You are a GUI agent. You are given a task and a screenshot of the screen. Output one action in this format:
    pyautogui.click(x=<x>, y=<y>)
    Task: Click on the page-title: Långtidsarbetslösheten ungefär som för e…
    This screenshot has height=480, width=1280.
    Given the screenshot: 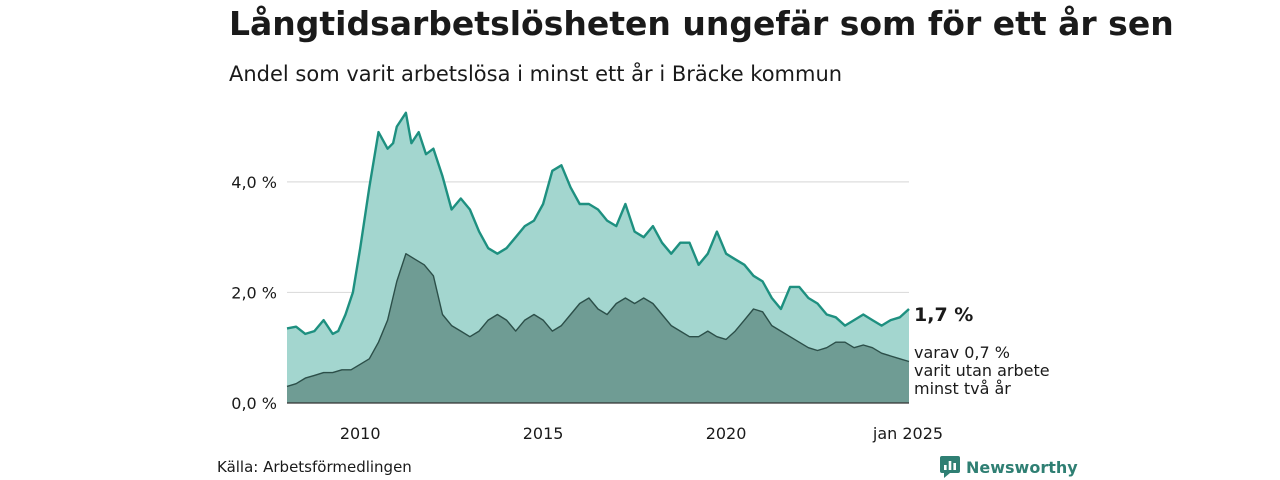 What is the action you would take?
    pyautogui.click(x=701, y=23)
    